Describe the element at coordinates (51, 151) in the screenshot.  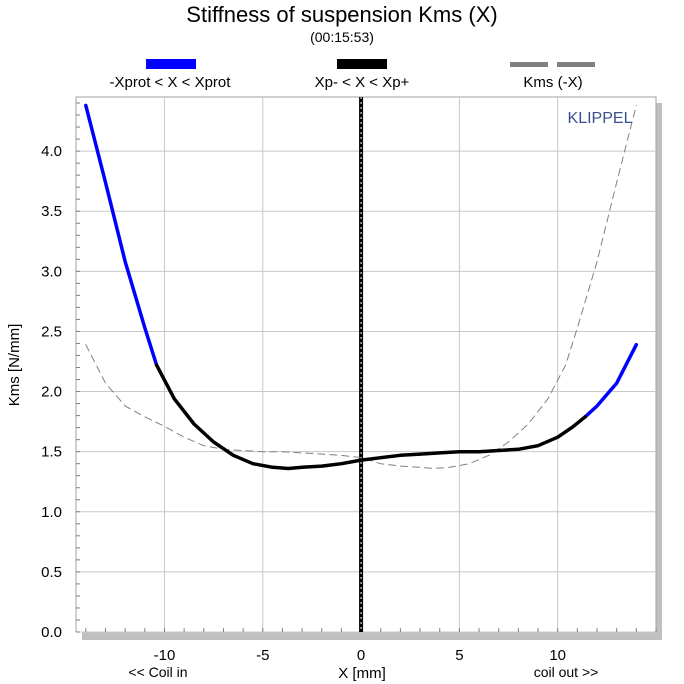
I see `y-tick-label: 4.0` at that location.